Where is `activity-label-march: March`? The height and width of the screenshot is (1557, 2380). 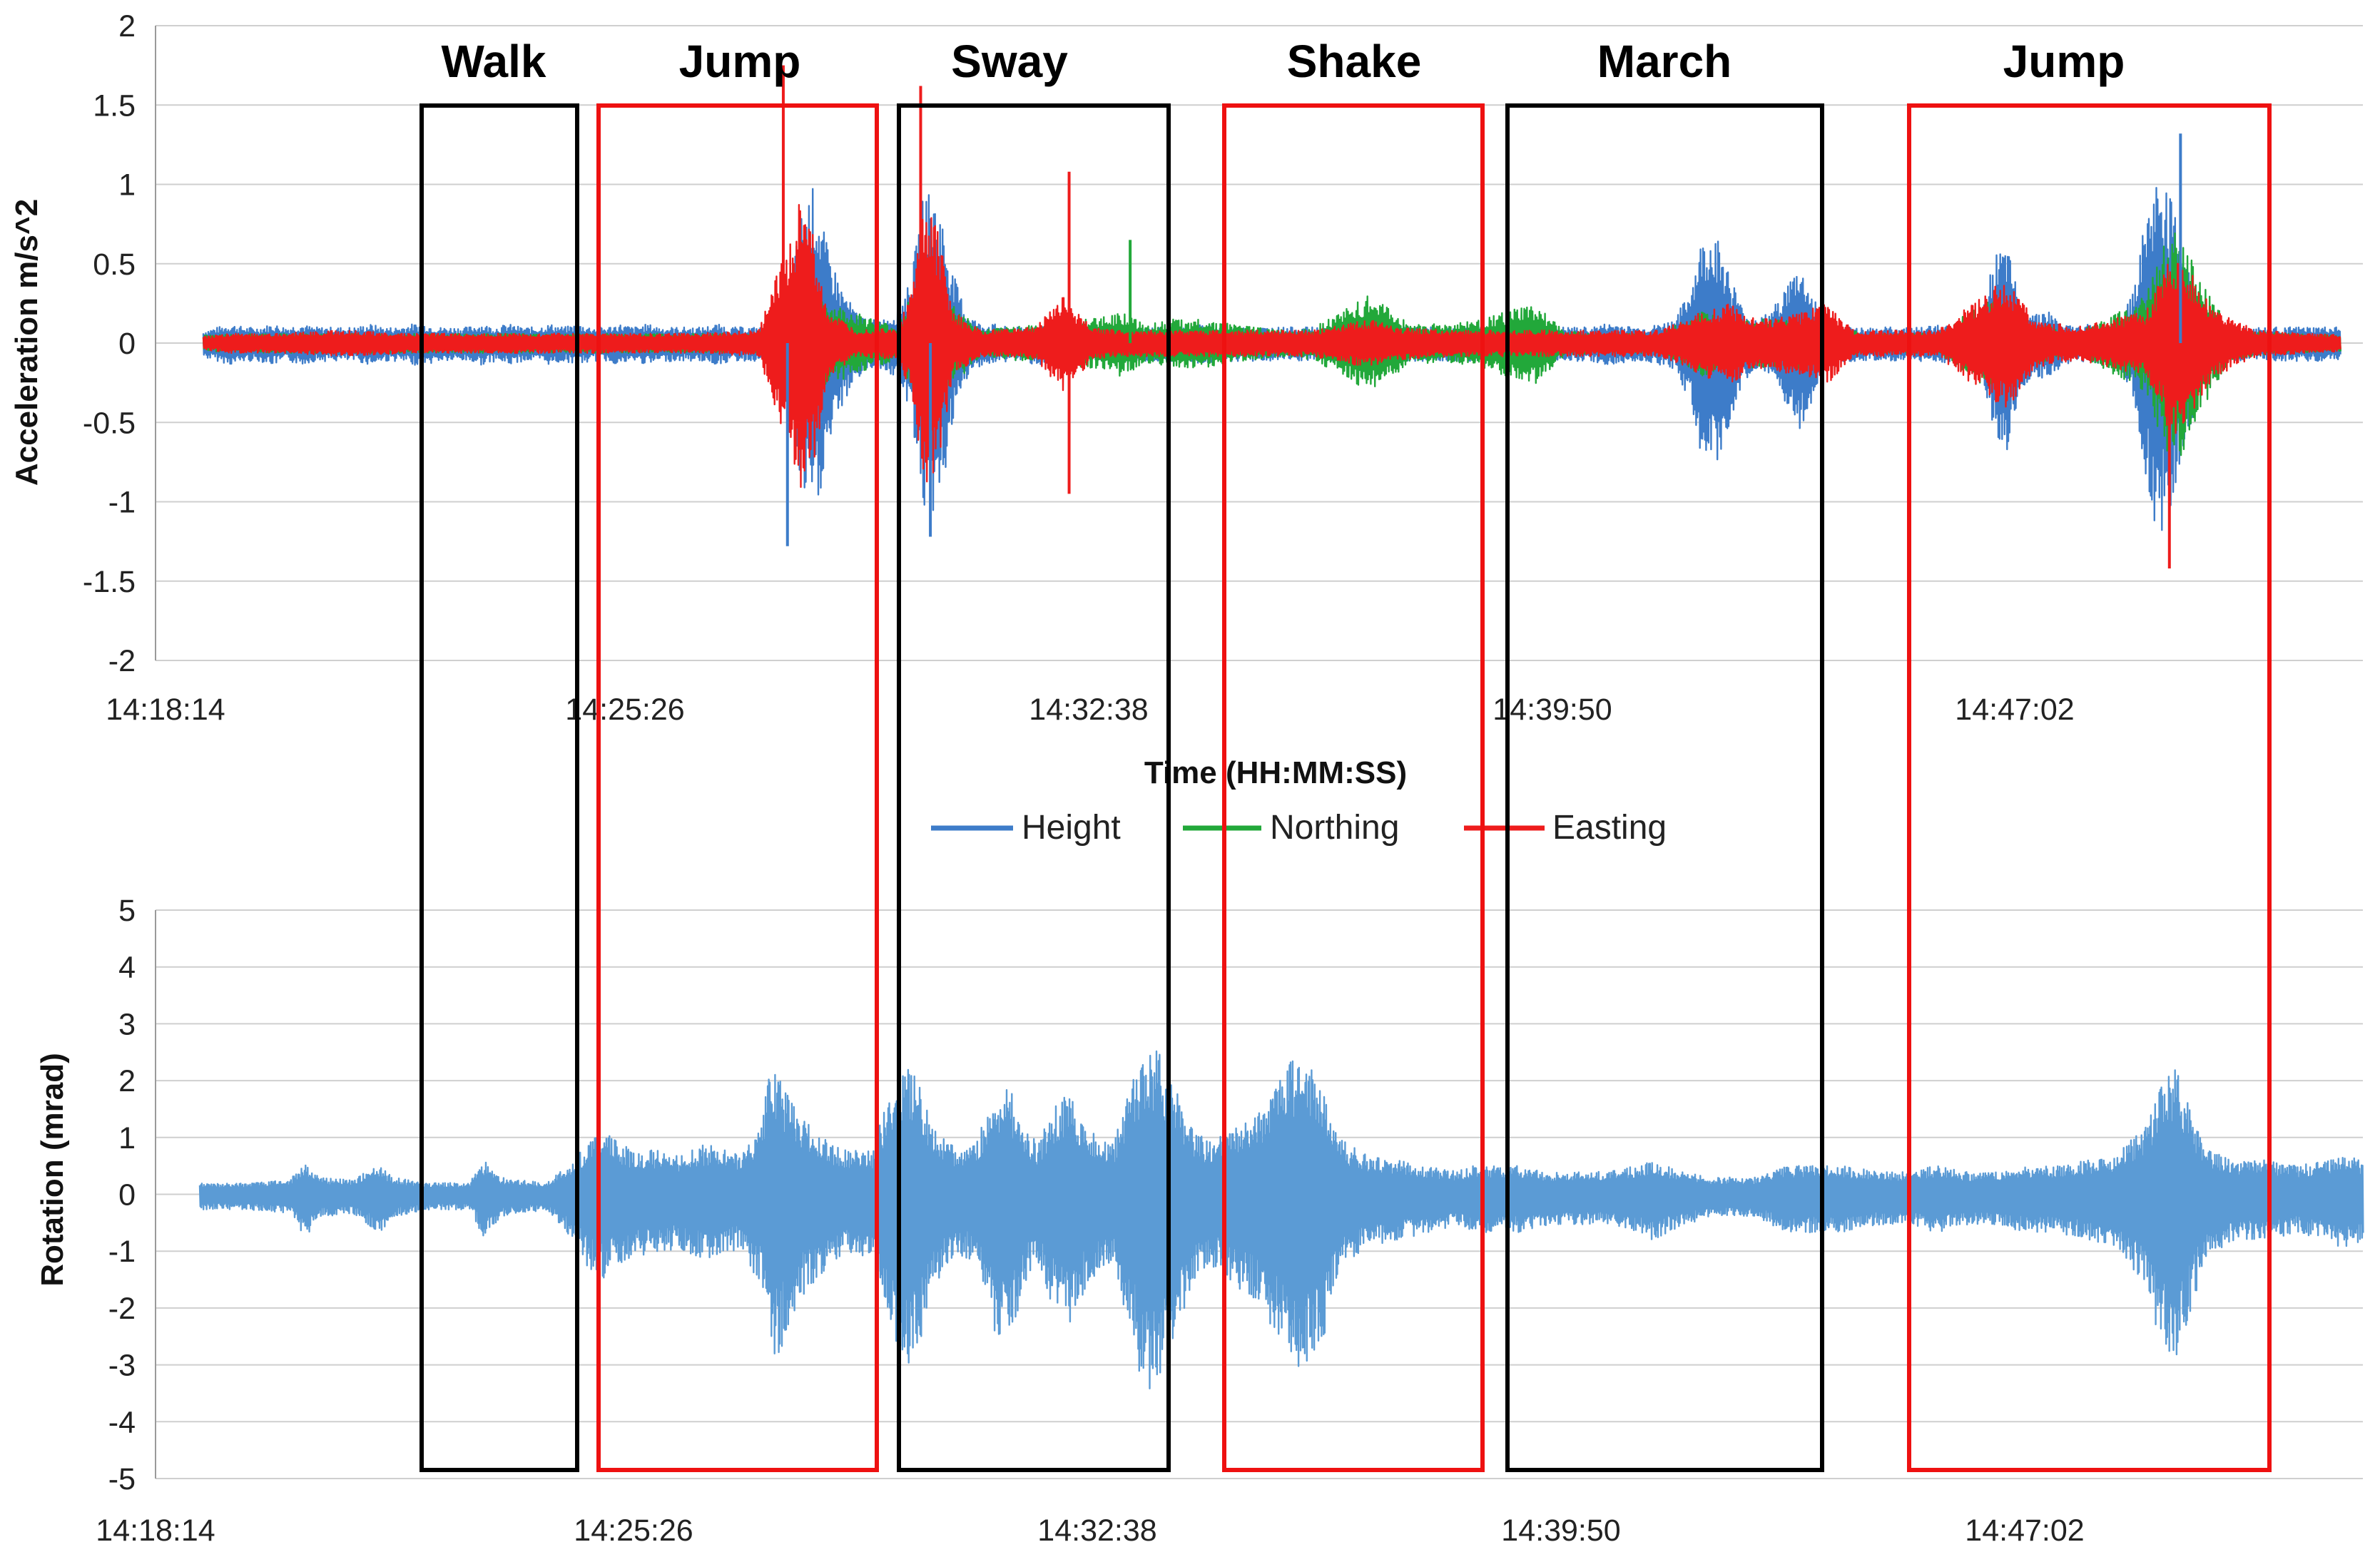
activity-label-march: March is located at coordinates (1664, 62).